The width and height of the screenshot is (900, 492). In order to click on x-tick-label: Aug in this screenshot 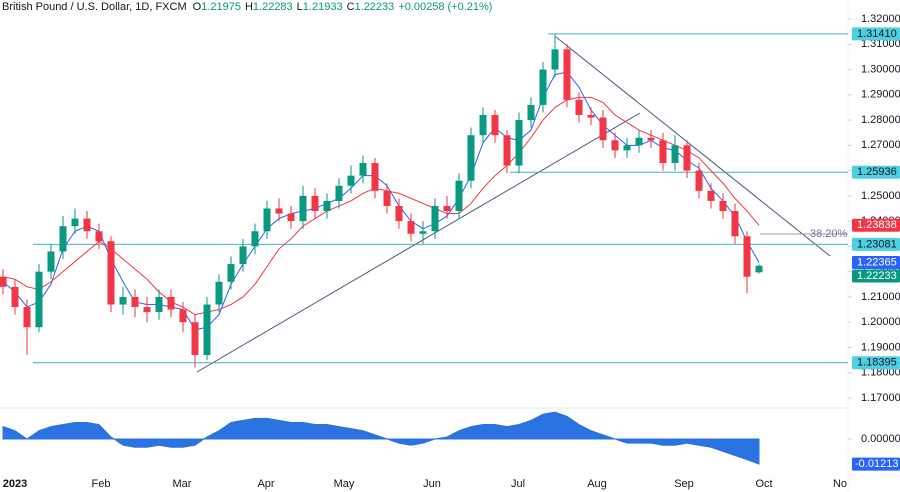, I will do `click(597, 484)`.